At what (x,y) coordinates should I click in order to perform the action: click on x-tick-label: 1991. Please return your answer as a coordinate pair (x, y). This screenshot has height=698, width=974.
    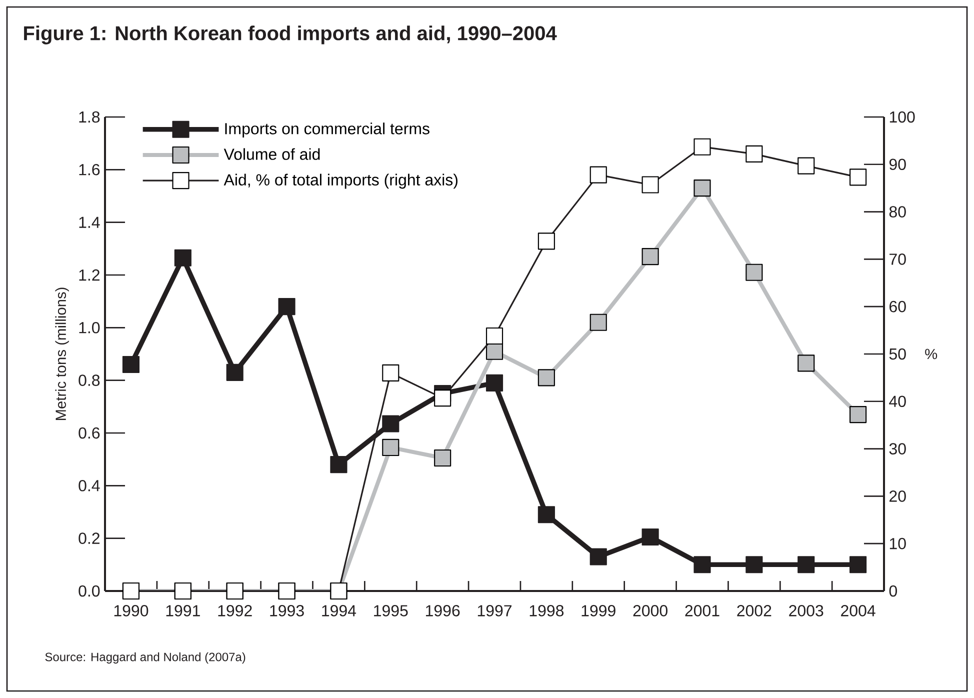
    Looking at the image, I should click on (183, 610).